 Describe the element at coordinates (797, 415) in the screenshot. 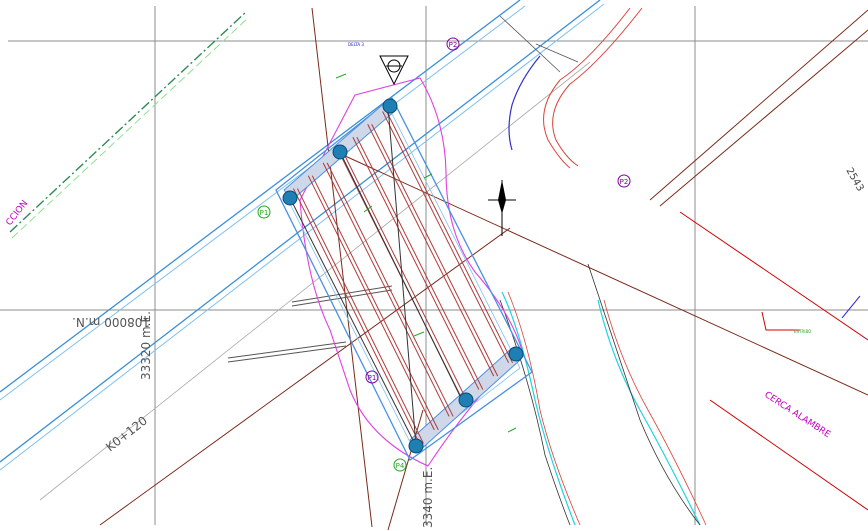

I see `fence-label: CERCA ALAMBRE` at that location.